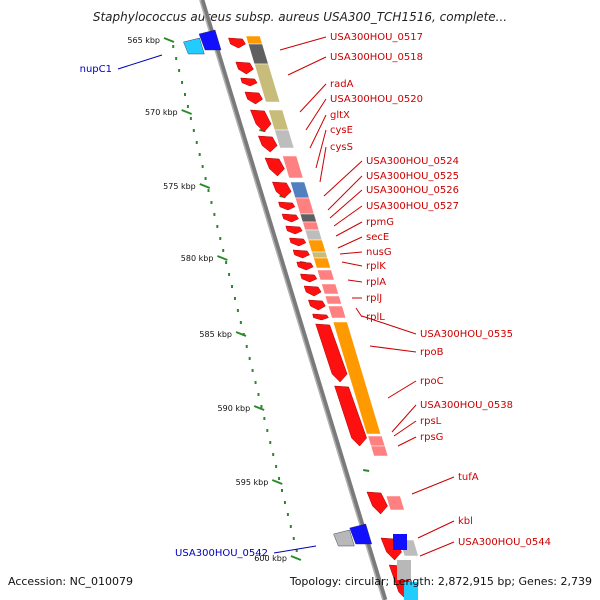 This screenshot has height=600, width=600. I want to click on accession-text: Accession: NC_010079, so click(71, 581).